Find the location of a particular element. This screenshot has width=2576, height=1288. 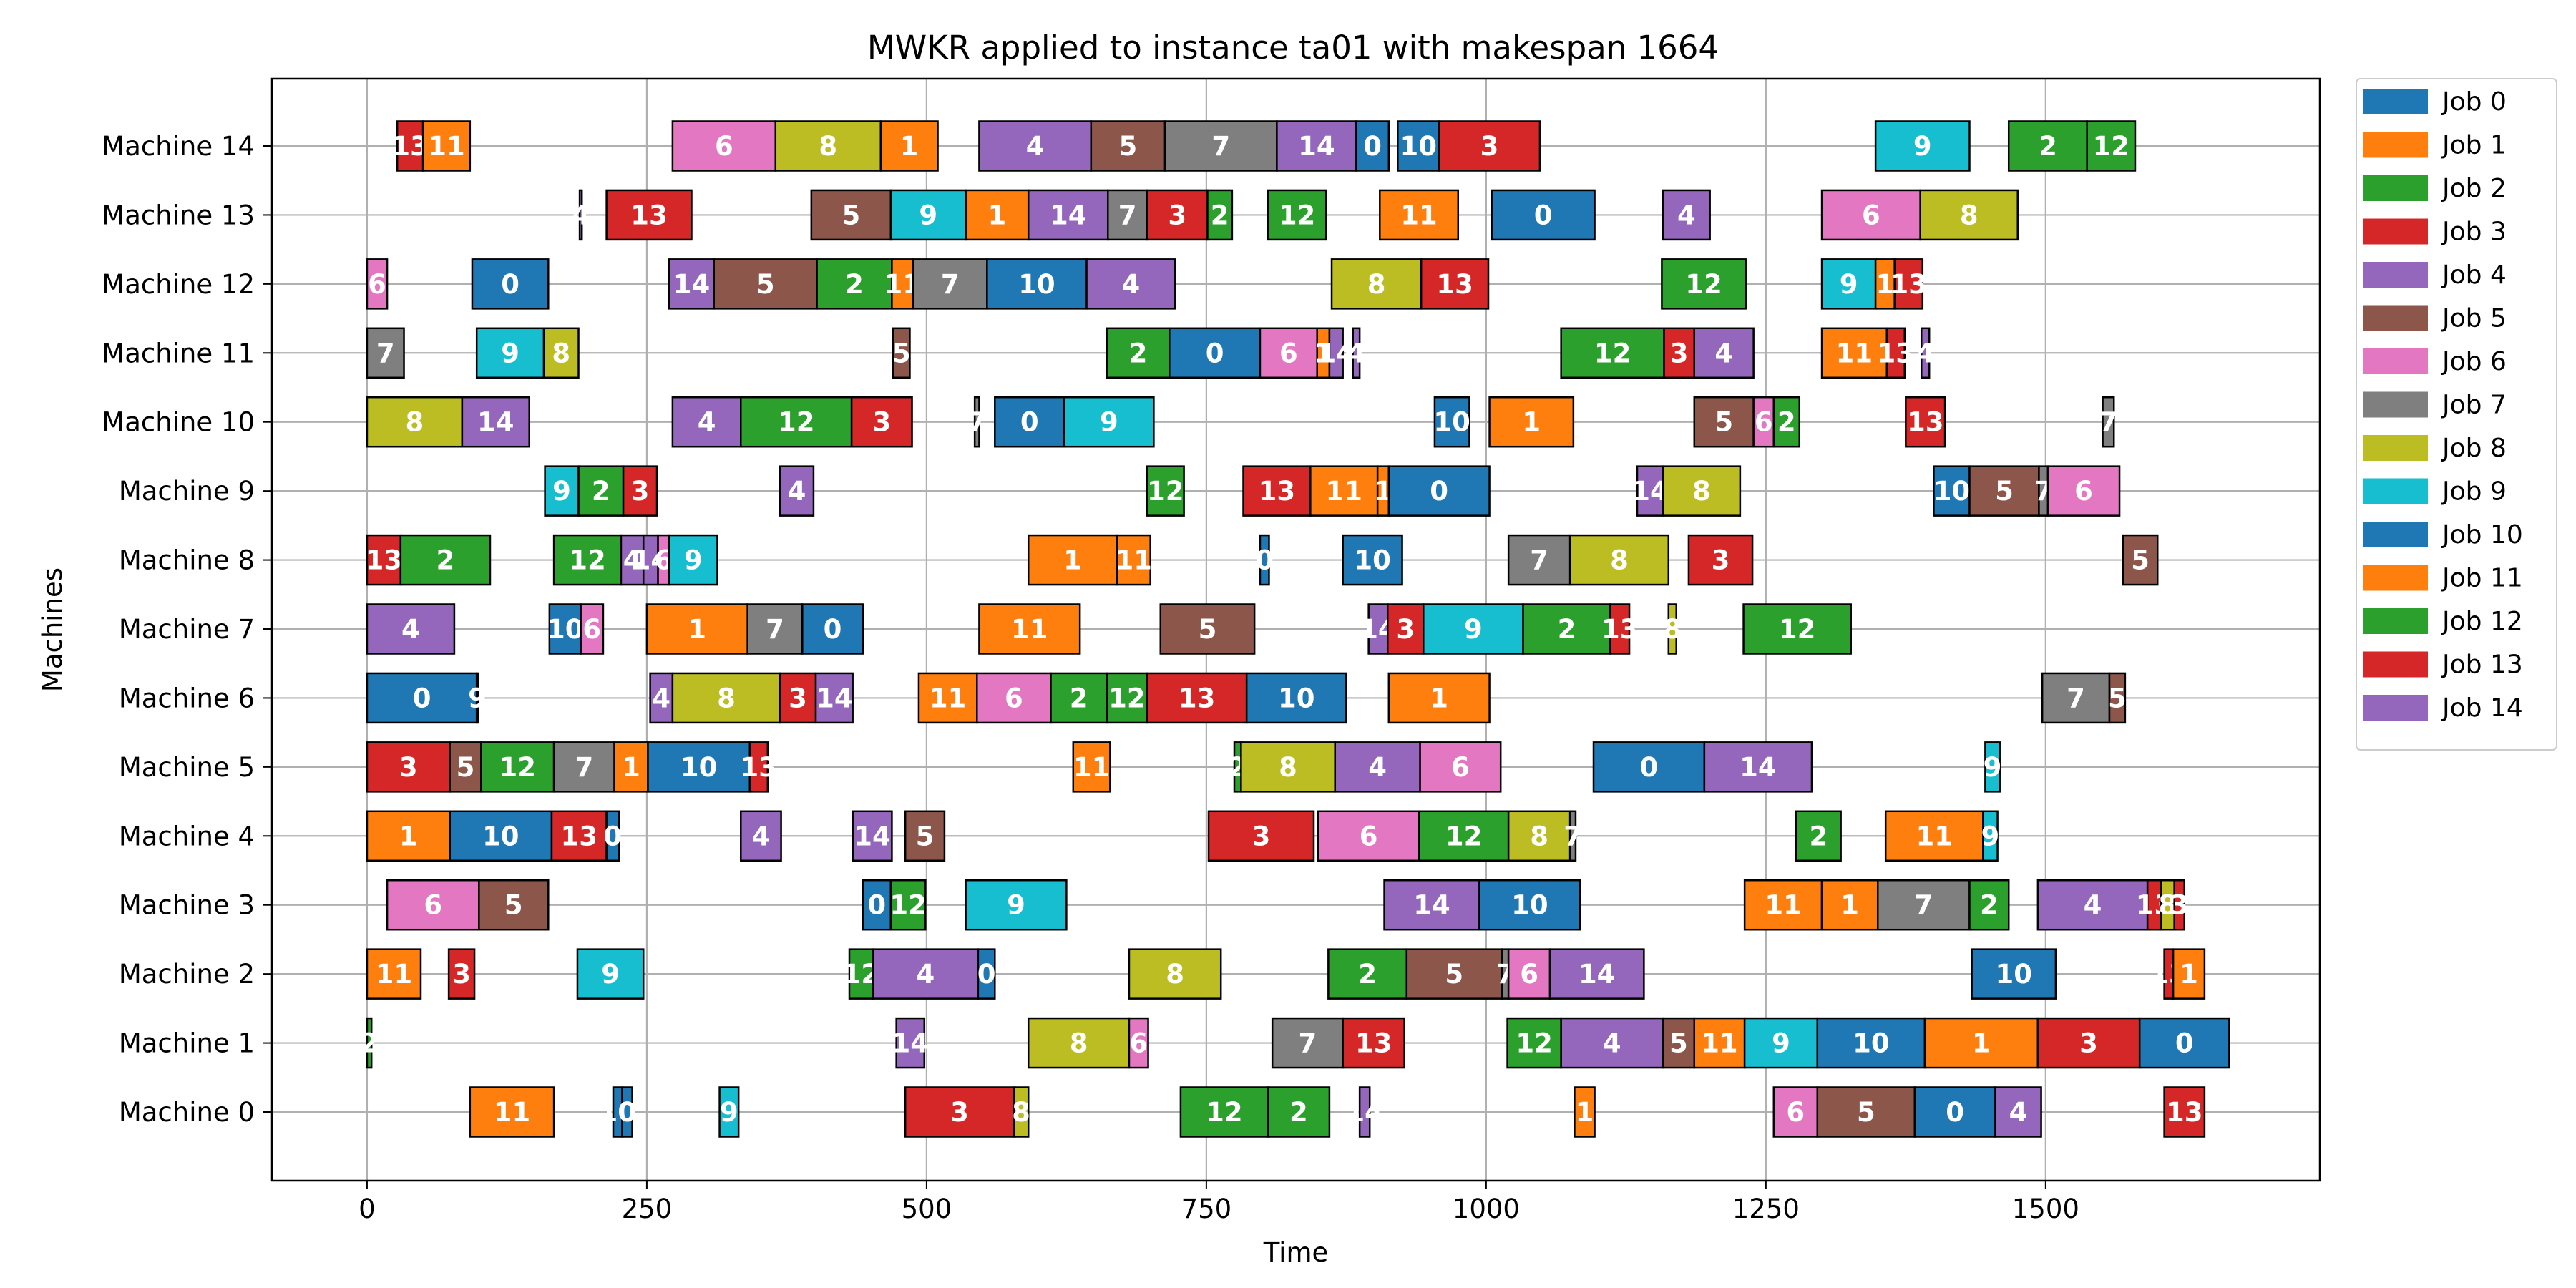

x-tick-label: 500 is located at coordinates (927, 1209).